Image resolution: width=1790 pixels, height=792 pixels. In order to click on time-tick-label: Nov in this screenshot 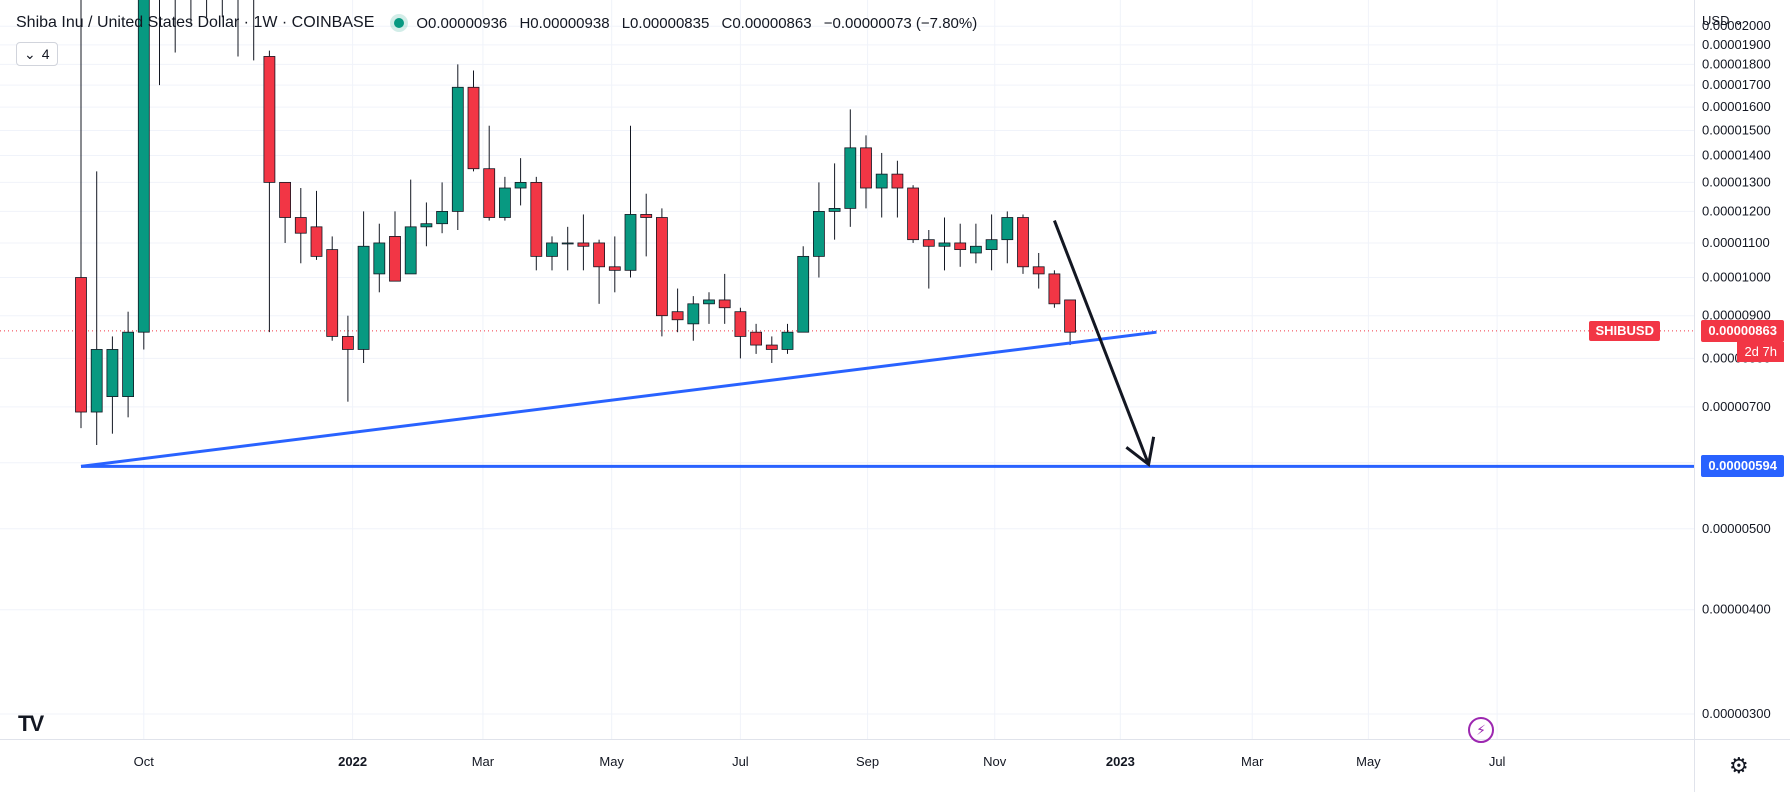, I will do `click(995, 761)`.